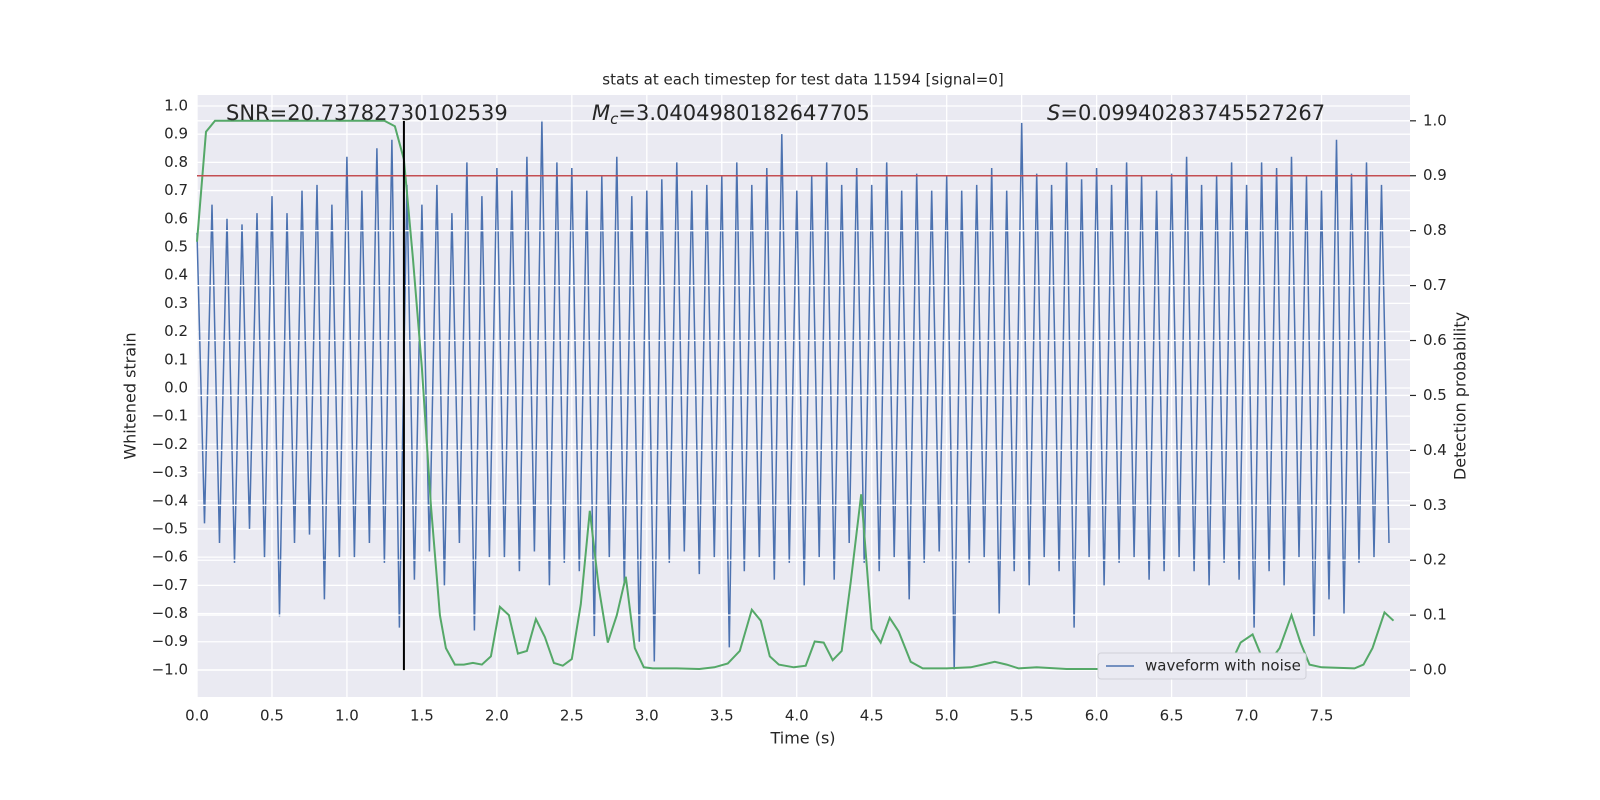 Image resolution: width=1600 pixels, height=800 pixels. What do you see at coordinates (1097, 716) in the screenshot?
I see `x-tick-label: 6.0` at bounding box center [1097, 716].